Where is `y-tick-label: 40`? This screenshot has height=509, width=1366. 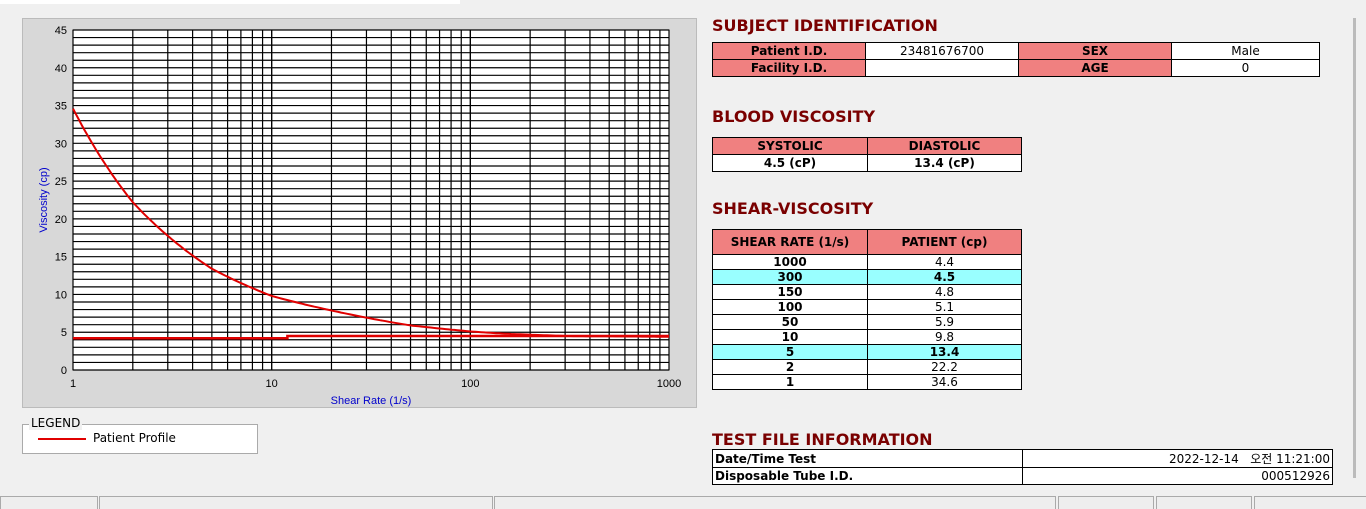
y-tick-label: 40 is located at coordinates (61, 69).